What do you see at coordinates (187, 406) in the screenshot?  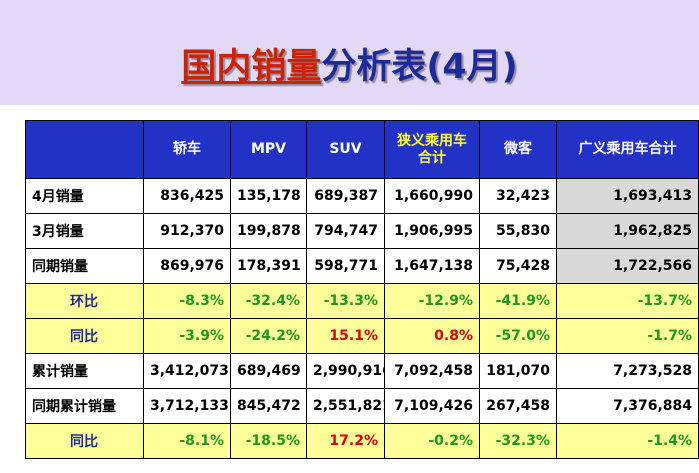 I see `table-cell: 3,712,133` at bounding box center [187, 406].